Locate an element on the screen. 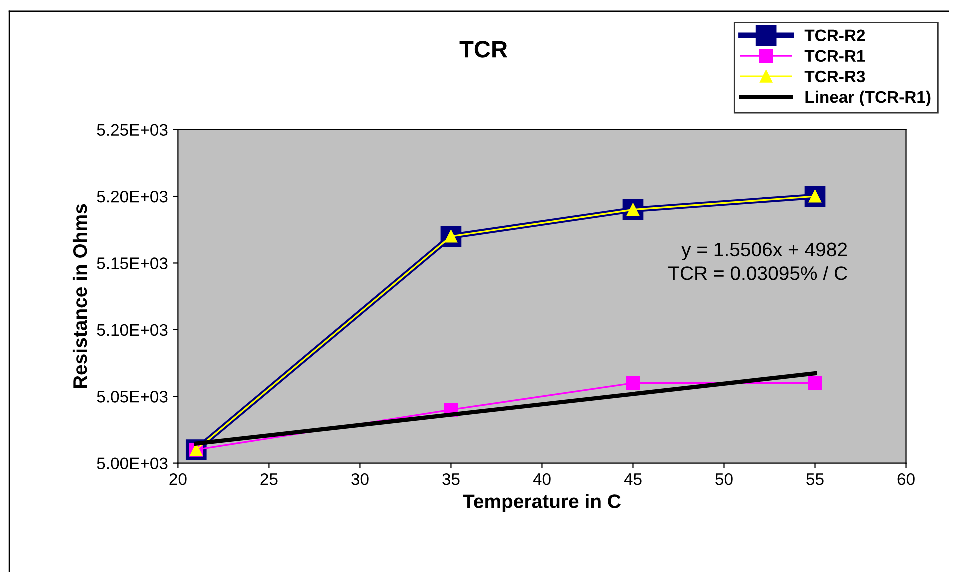 The width and height of the screenshot is (958, 572). annotation: TCR = 0.03095% / C is located at coordinates (758, 273).